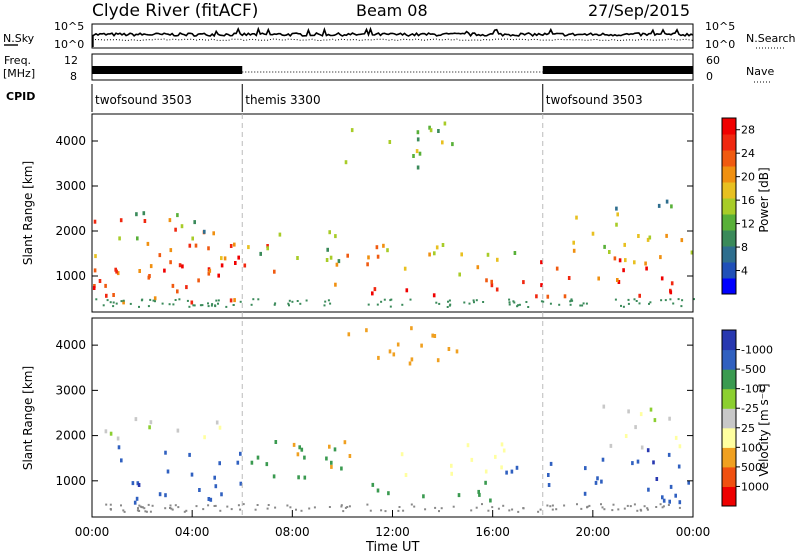  I want to click on frequency-bar-last, so click(617, 70).